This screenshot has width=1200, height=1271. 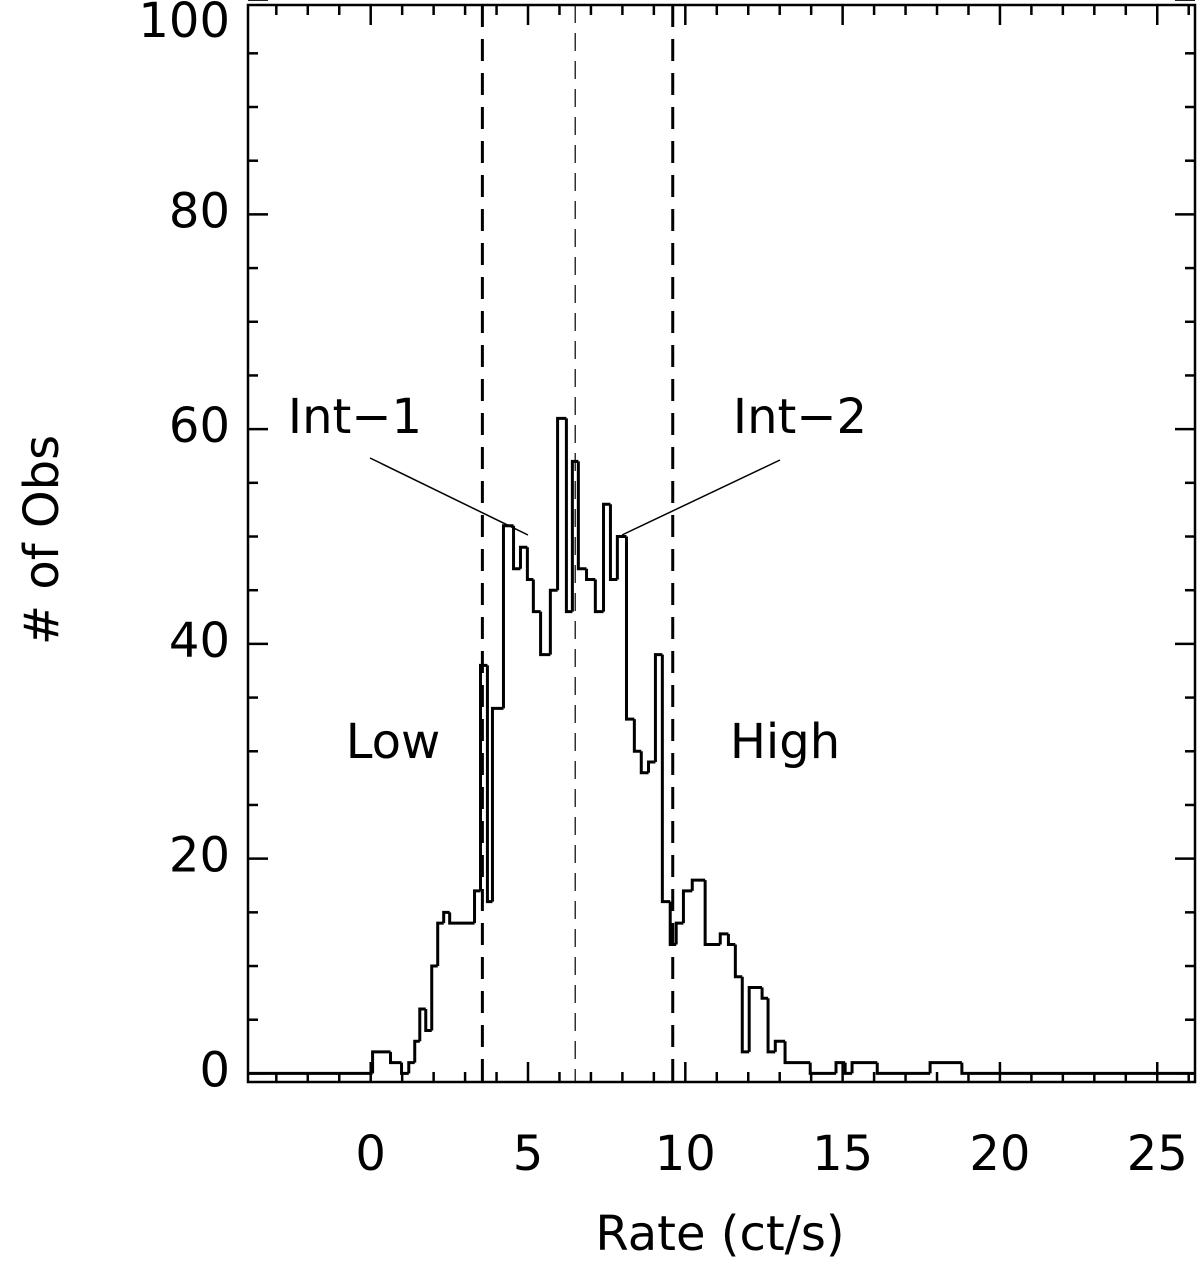 What do you see at coordinates (1157, 1154) in the screenshot?
I see `x-tick-label: 25` at bounding box center [1157, 1154].